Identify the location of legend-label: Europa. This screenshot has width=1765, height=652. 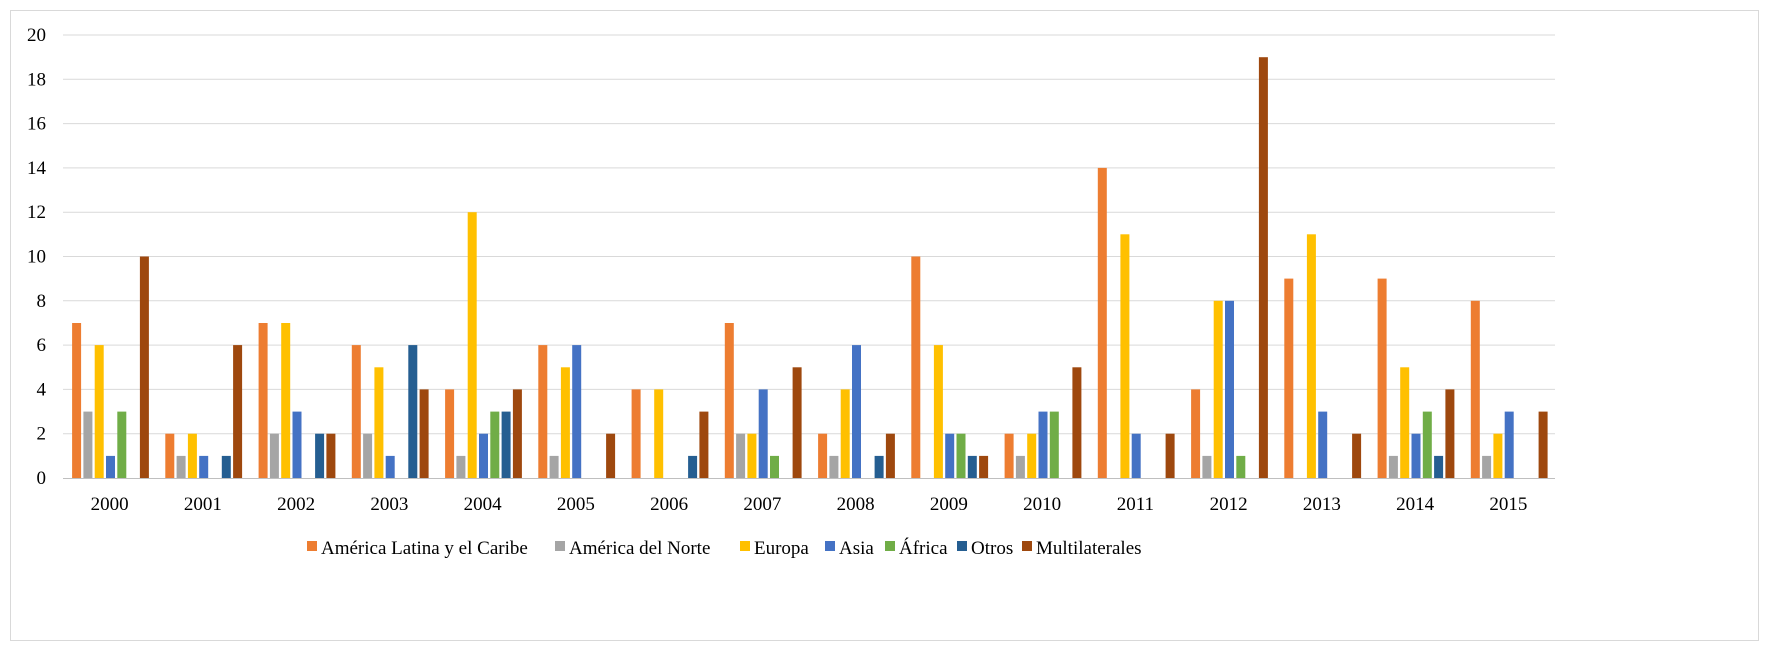
(781, 548).